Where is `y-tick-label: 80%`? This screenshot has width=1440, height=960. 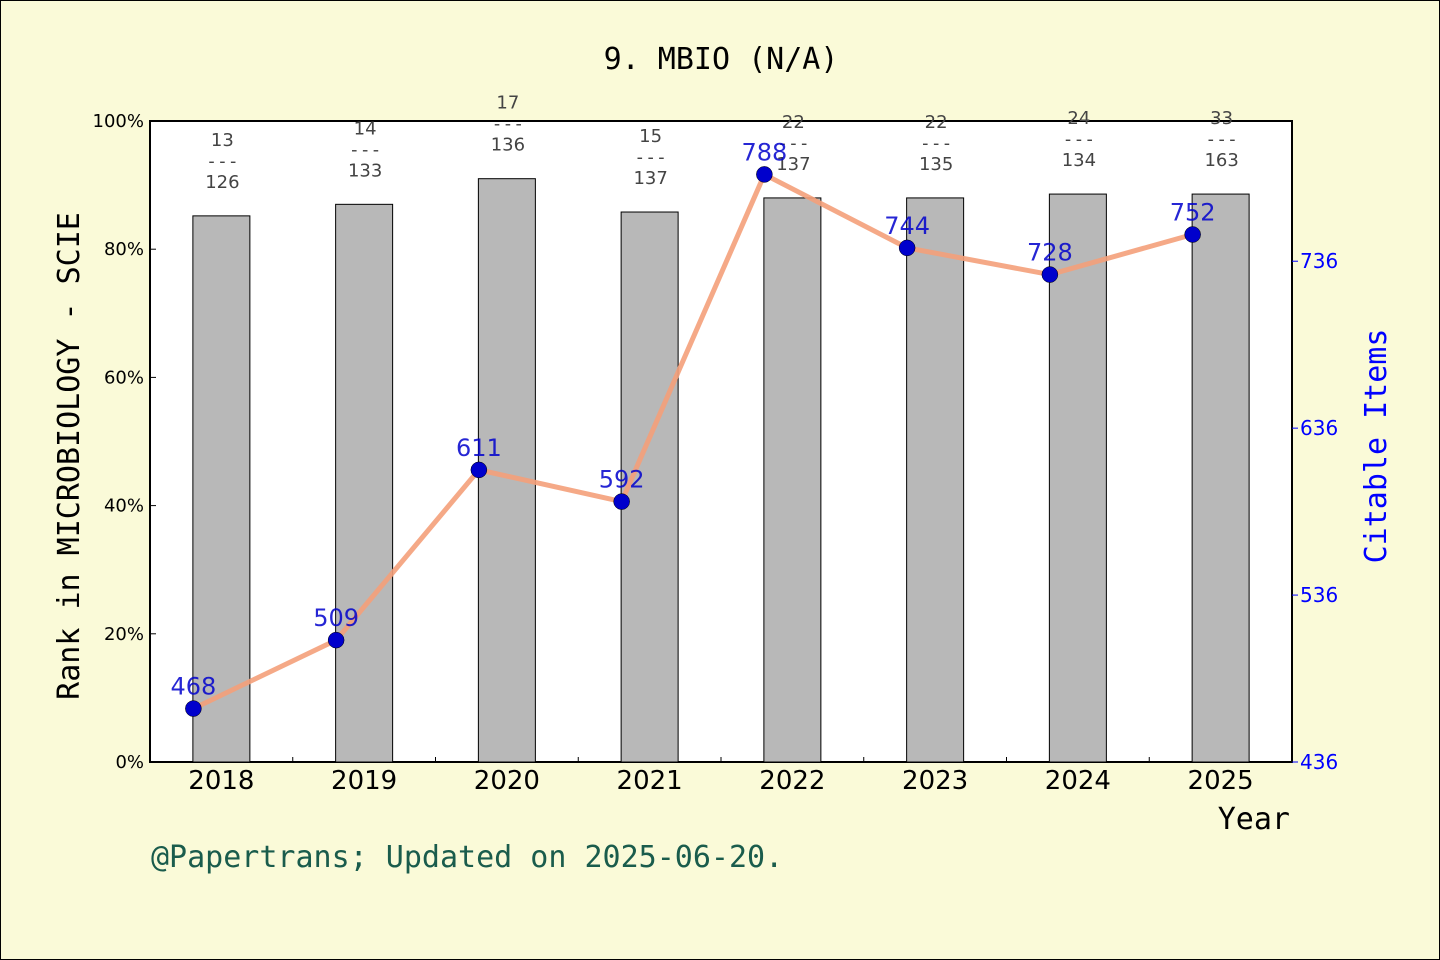
y-tick-label: 80% is located at coordinates (124, 249).